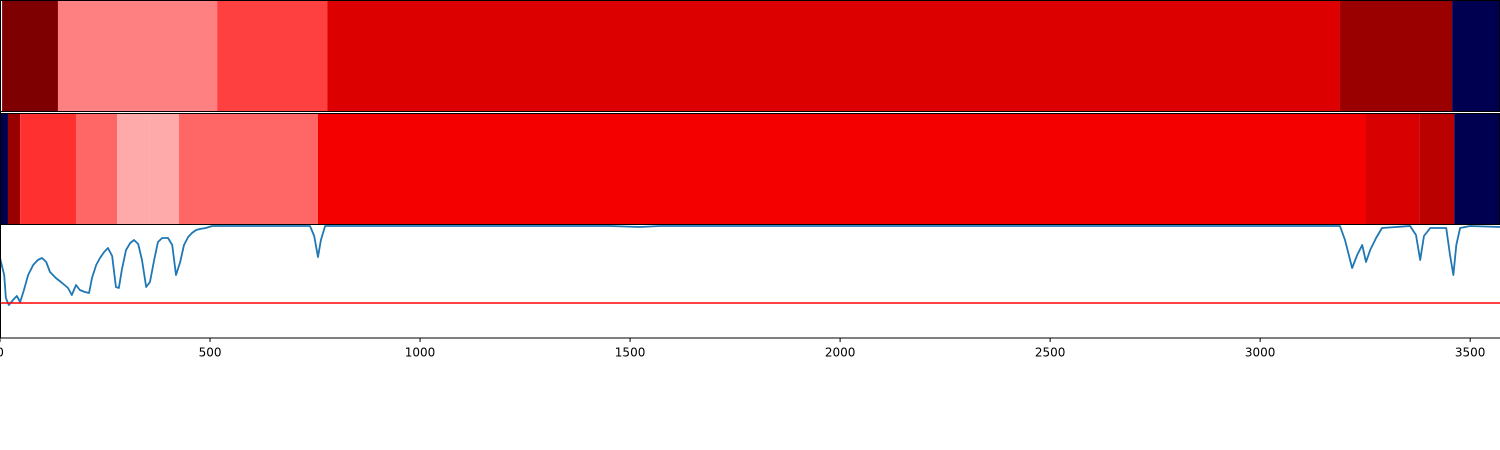 The image size is (1500, 450). I want to click on x-tick-label: 0, so click(2, 353).